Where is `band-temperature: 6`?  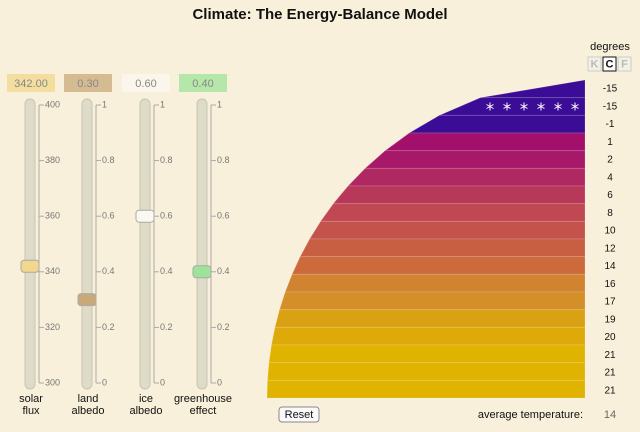 band-temperature: 6 is located at coordinates (610, 195).